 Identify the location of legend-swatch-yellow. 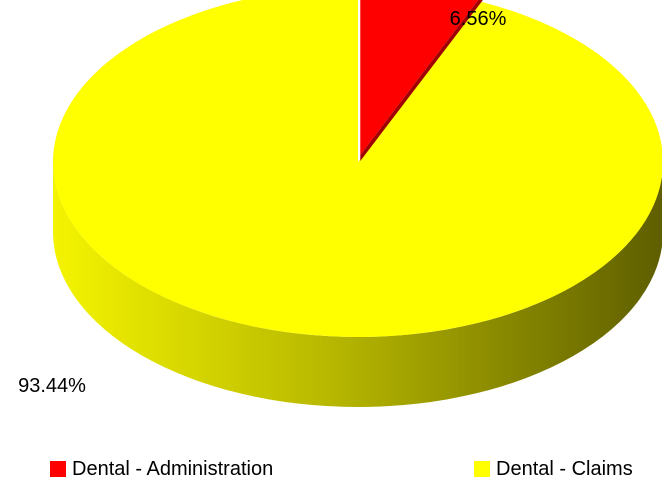
(482, 469).